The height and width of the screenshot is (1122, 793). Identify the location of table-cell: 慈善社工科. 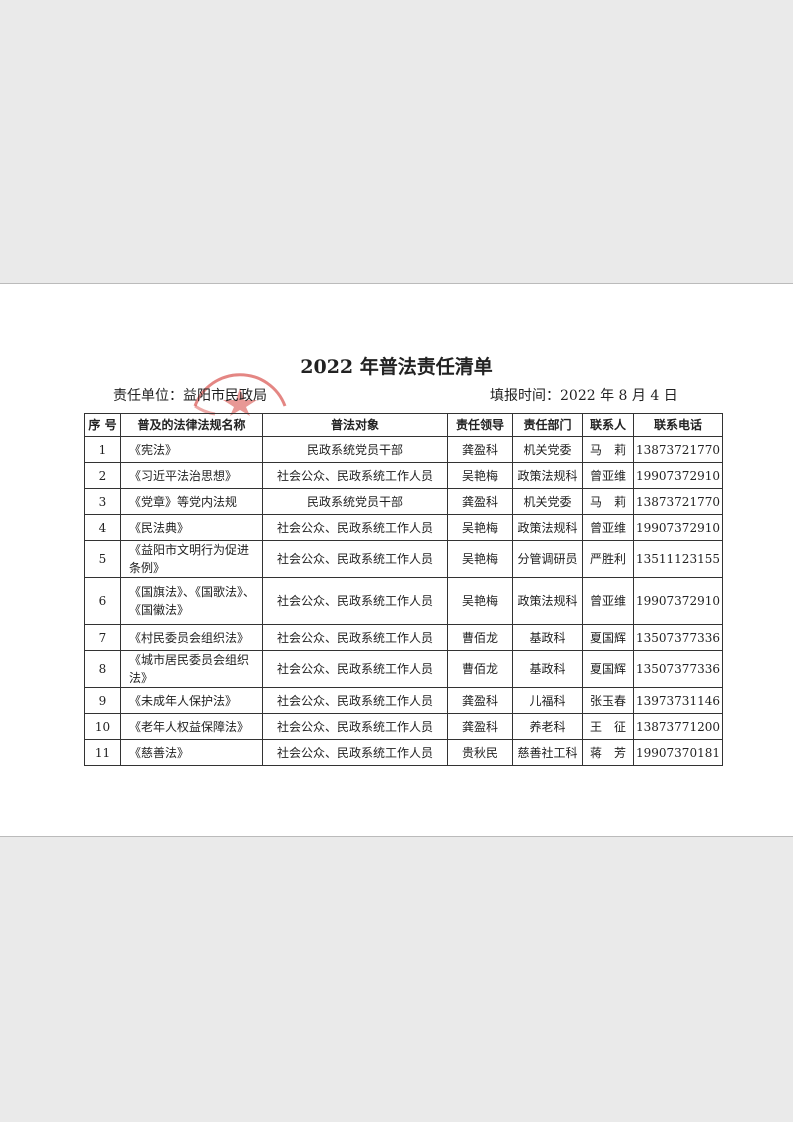
(547, 752).